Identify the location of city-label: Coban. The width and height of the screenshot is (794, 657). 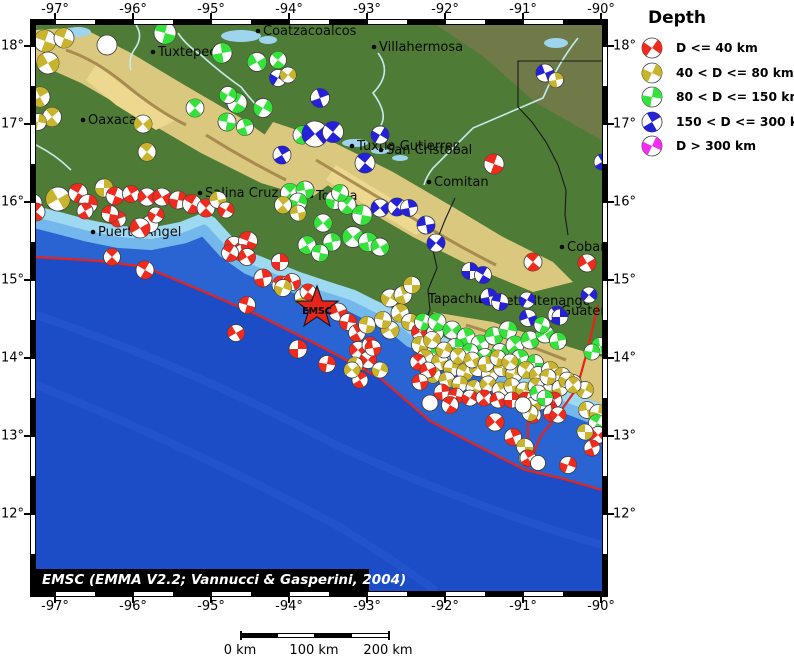
(584, 247).